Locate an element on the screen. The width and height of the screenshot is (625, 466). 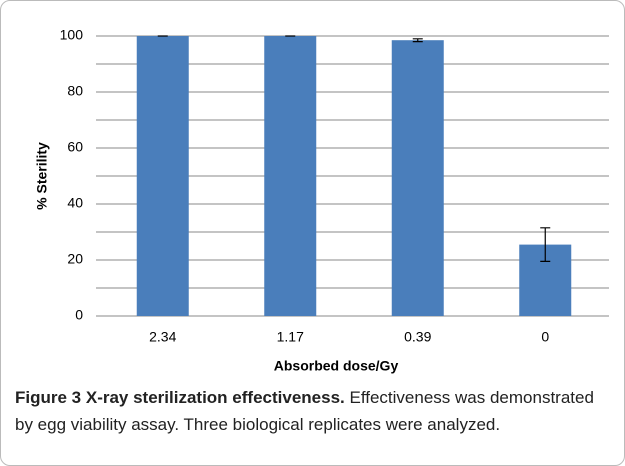
x-tick-label: 0.39 is located at coordinates (417, 337).